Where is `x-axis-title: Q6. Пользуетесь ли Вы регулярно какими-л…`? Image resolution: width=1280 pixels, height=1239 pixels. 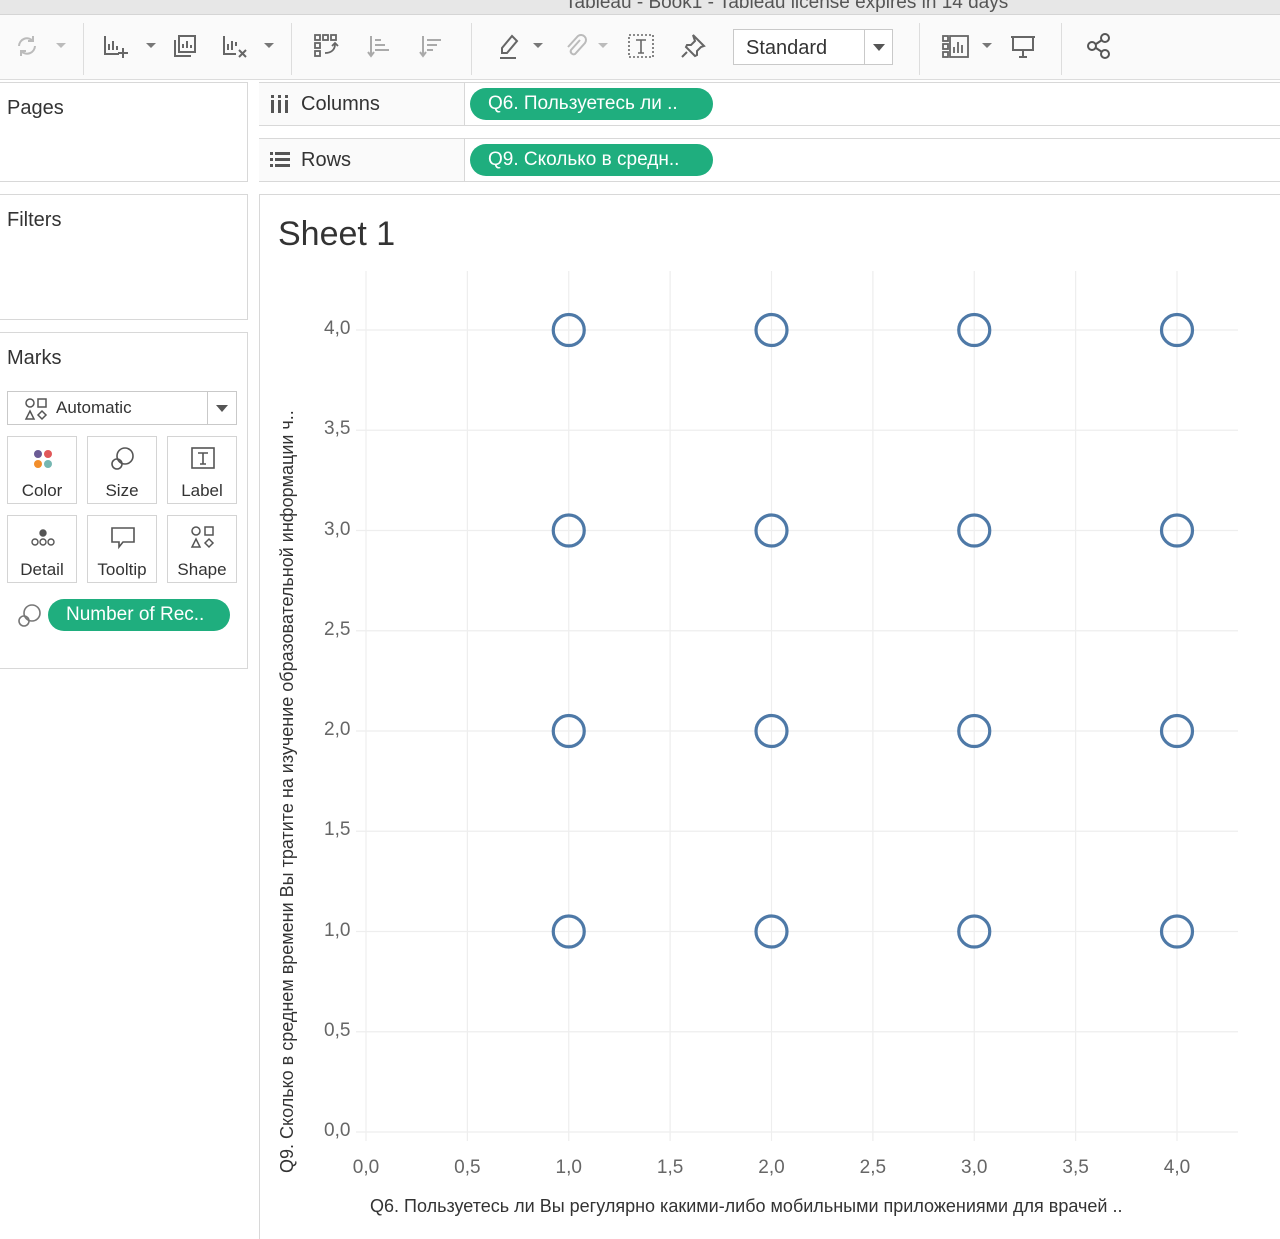 x-axis-title: Q6. Пользуетесь ли Вы регулярно какими-л… is located at coordinates (746, 1206).